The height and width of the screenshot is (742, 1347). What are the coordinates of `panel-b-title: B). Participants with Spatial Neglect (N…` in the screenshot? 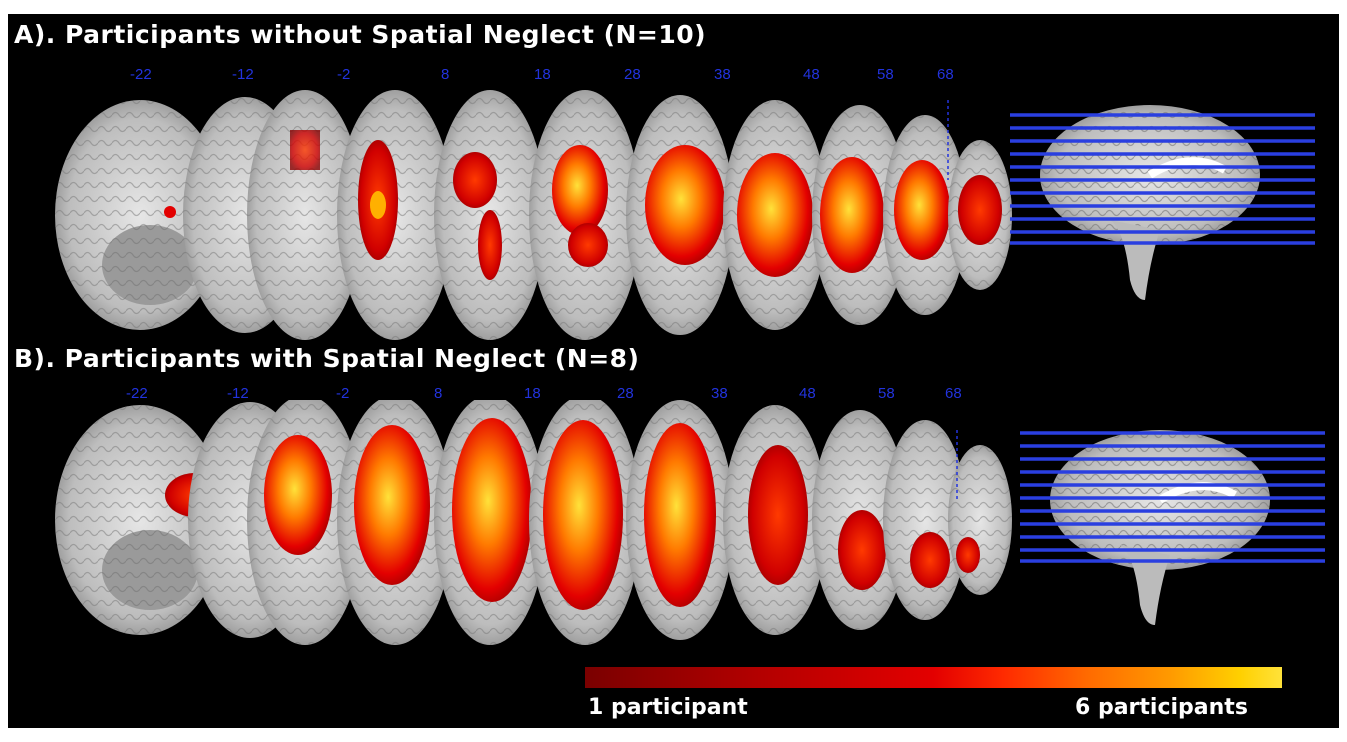 It's located at (327, 358).